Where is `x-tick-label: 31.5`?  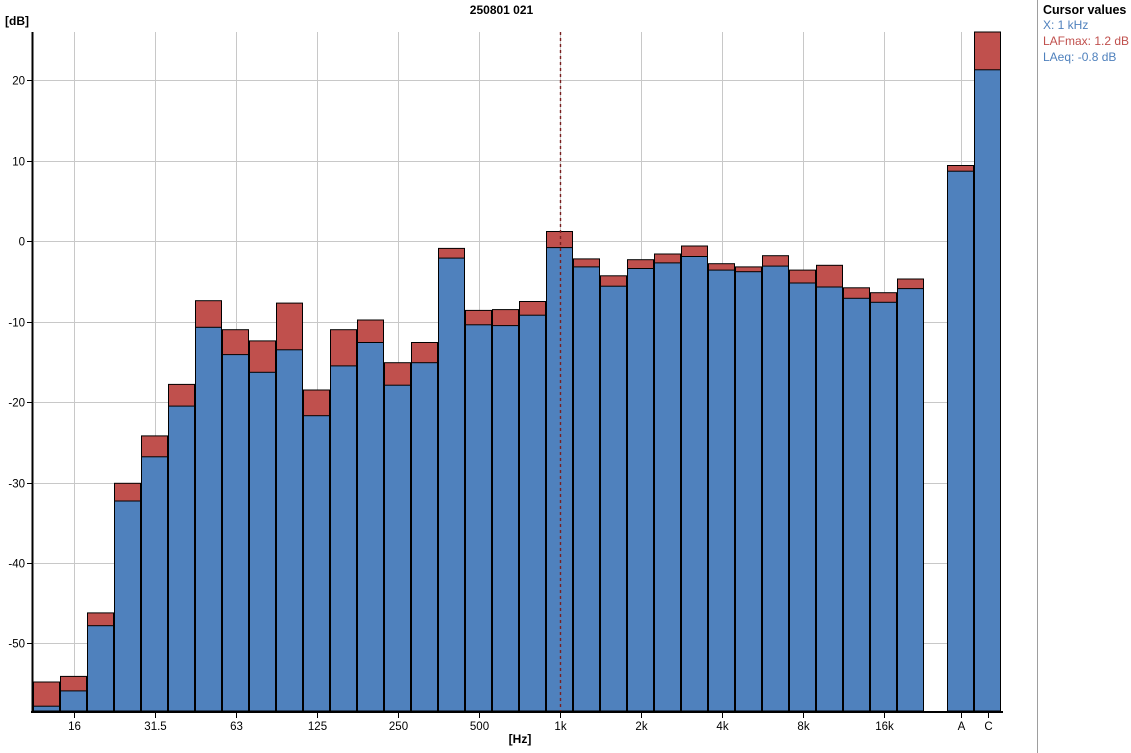 x-tick-label: 31.5 is located at coordinates (155, 727).